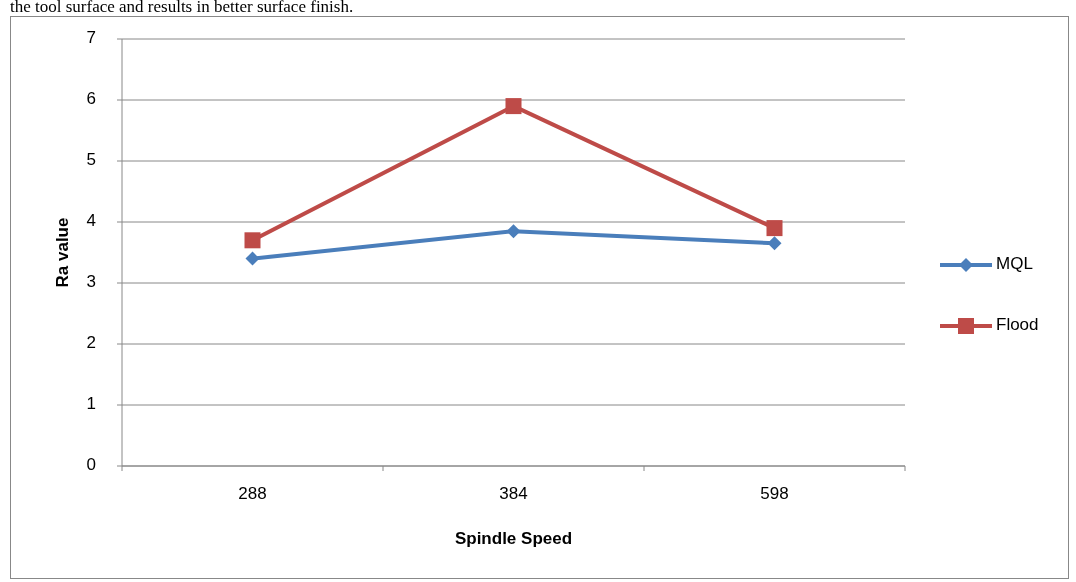 The width and height of the screenshot is (1076, 582). I want to click on text: the tool surface and results in better surface finish., so click(182, 8).